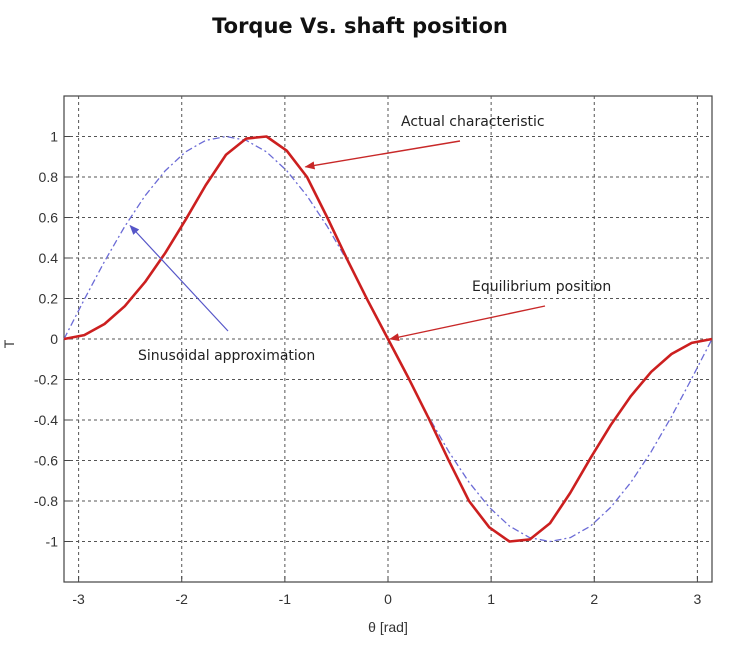 The image size is (745, 650). What do you see at coordinates (46, 461) in the screenshot?
I see `y-tick-label: -0.6` at bounding box center [46, 461].